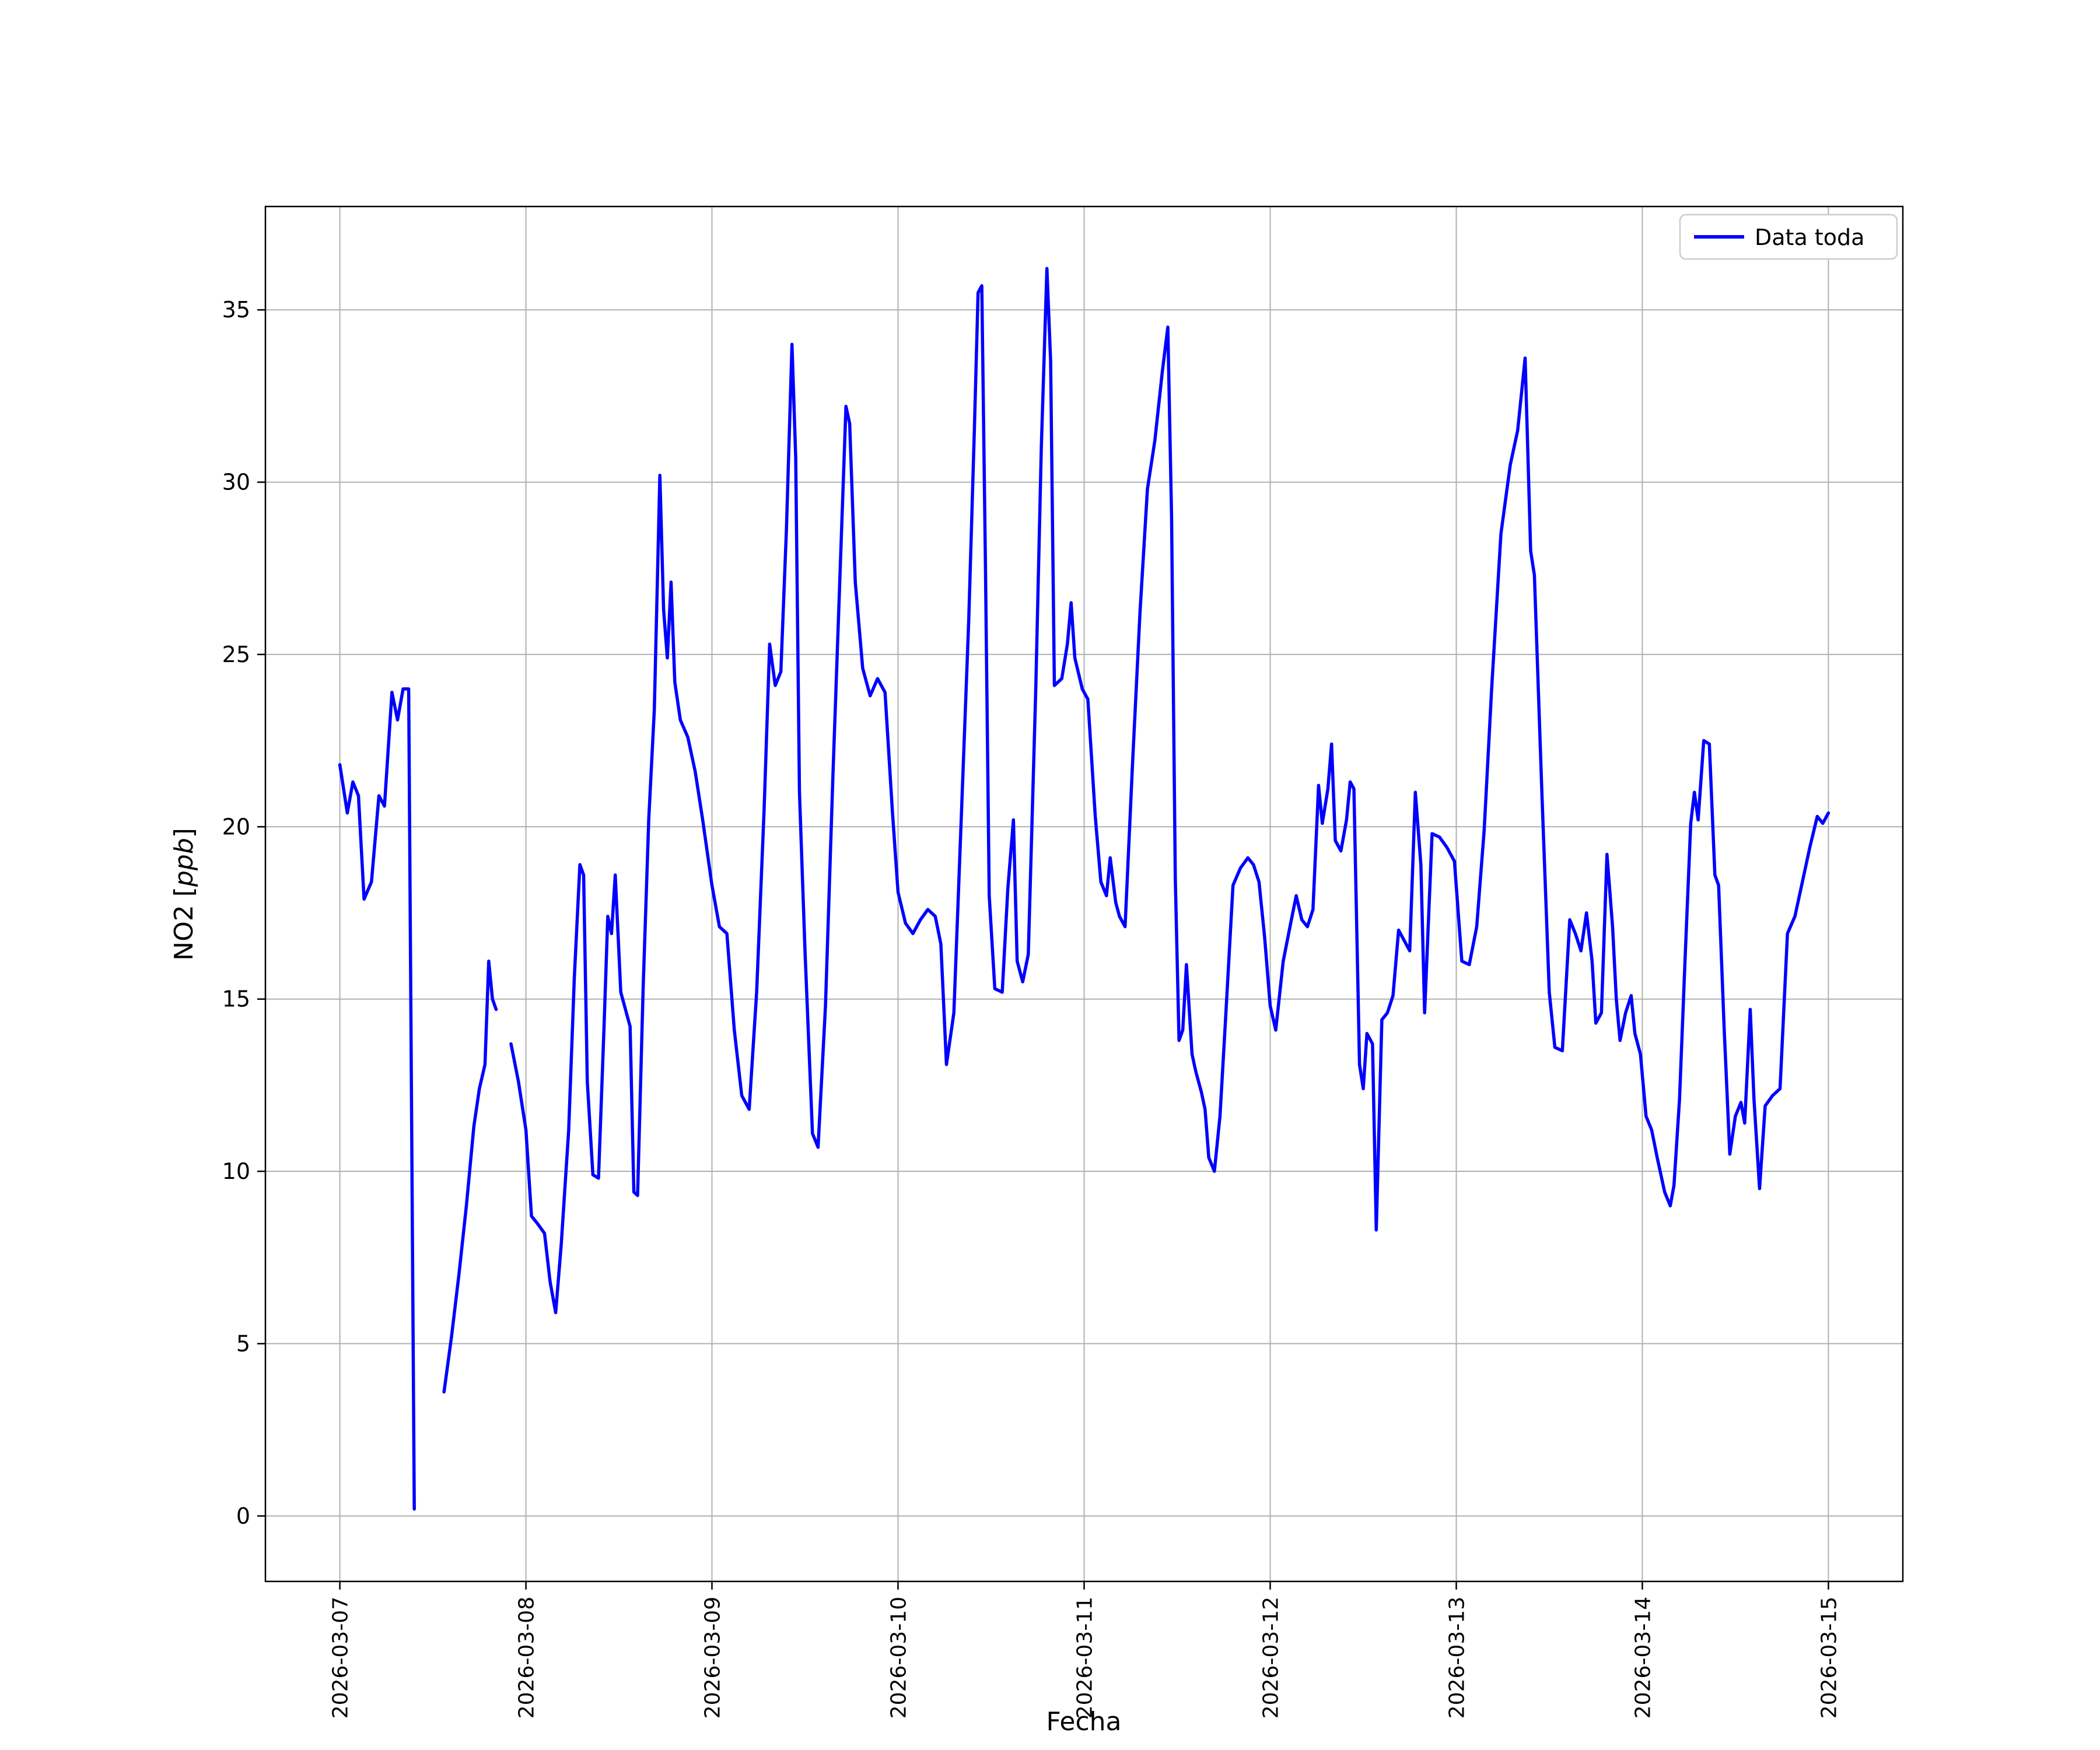 The width and height of the screenshot is (2100, 1750). What do you see at coordinates (243, 1516) in the screenshot?
I see `y-tick-label: 0` at bounding box center [243, 1516].